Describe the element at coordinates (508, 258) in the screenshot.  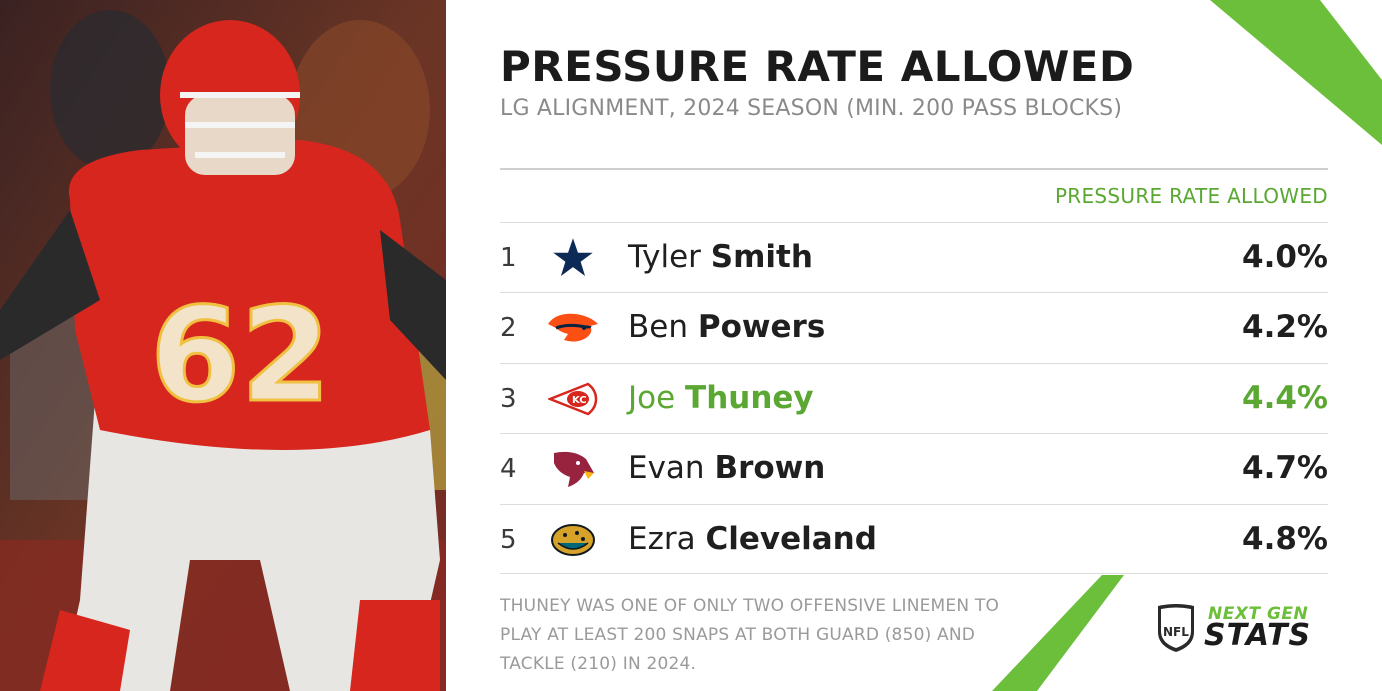
I see `rank: 1` at that location.